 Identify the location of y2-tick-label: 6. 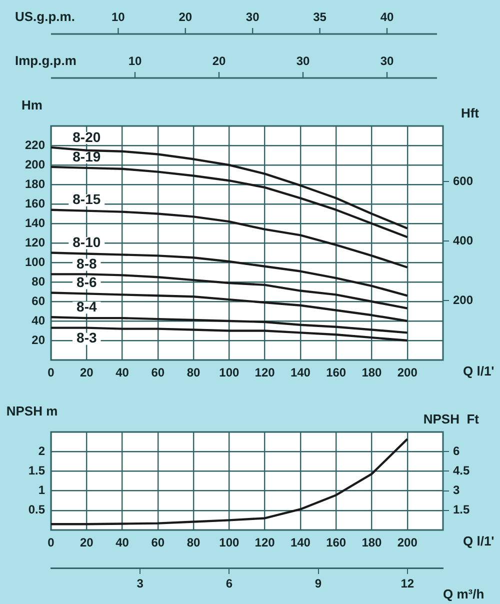
(456, 451).